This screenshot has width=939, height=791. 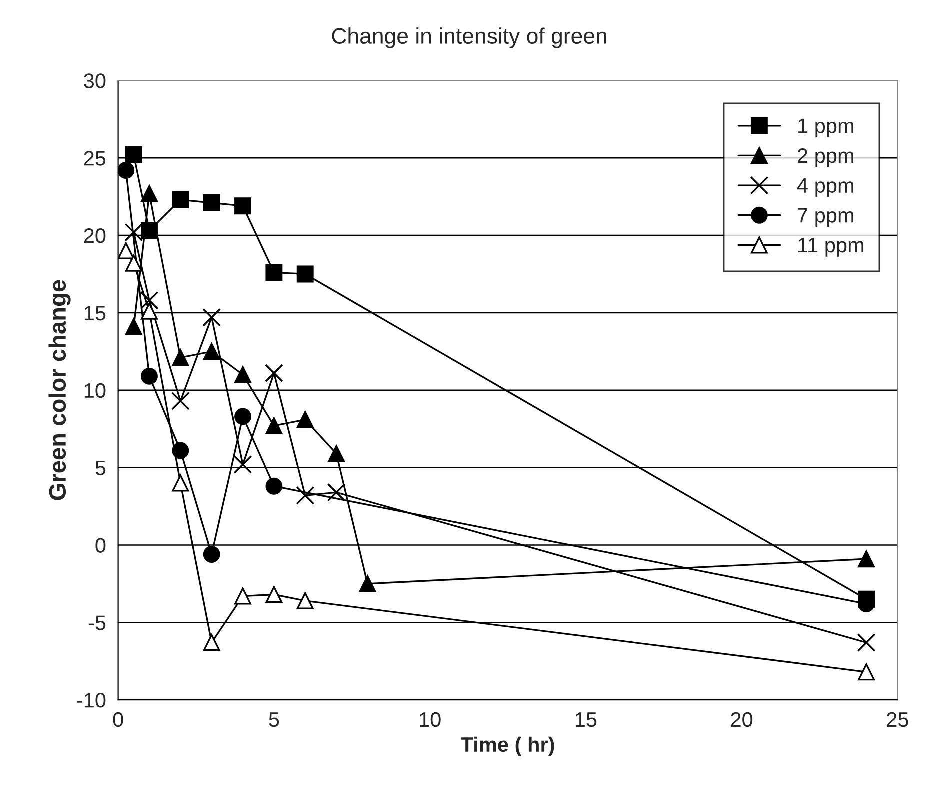 What do you see at coordinates (826, 158) in the screenshot?
I see `legend-label: 2 ppm` at bounding box center [826, 158].